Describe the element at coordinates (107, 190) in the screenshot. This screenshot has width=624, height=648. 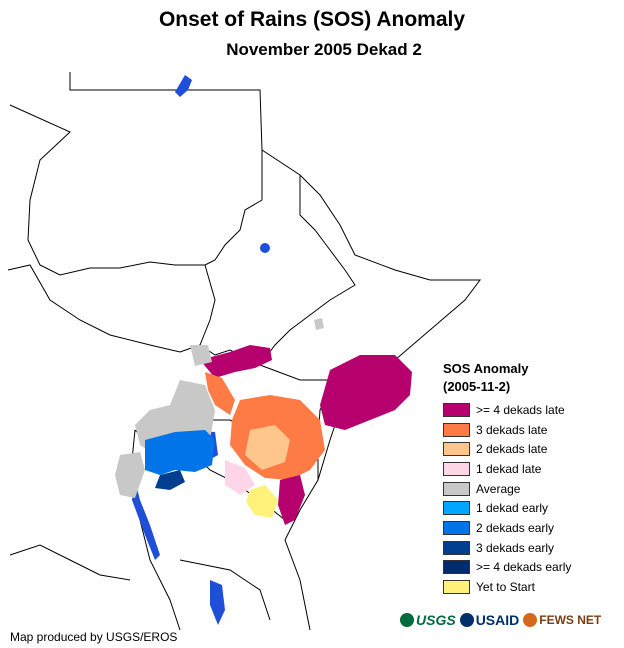
I see `chad-sudan-border` at that location.